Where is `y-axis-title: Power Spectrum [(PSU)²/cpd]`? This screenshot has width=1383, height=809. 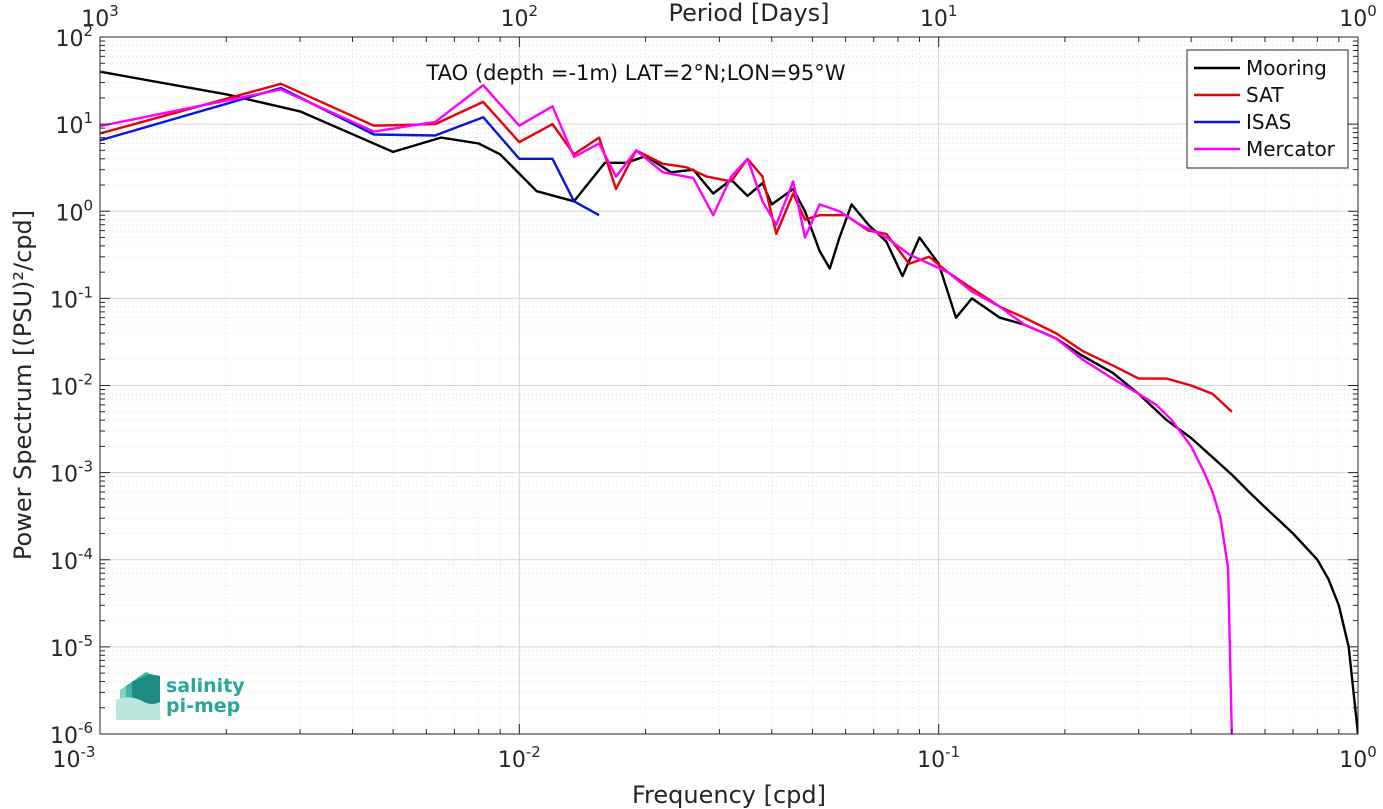
y-axis-title: Power Spectrum [(PSU)²/cpd] is located at coordinates (23, 385).